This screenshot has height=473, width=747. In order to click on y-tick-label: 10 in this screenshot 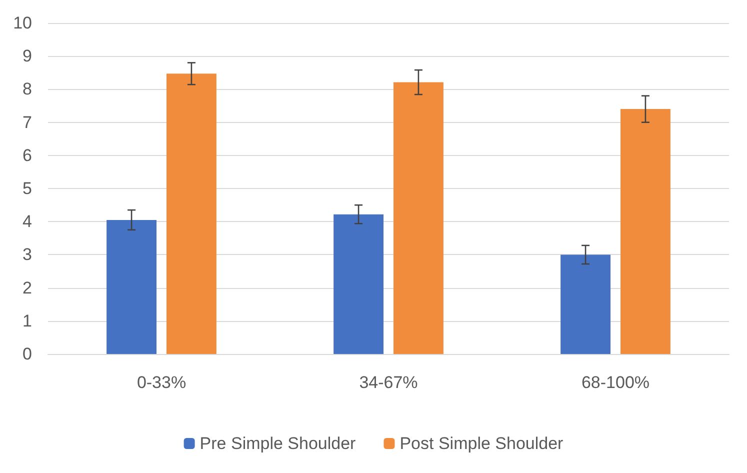, I will do `click(22, 23)`.